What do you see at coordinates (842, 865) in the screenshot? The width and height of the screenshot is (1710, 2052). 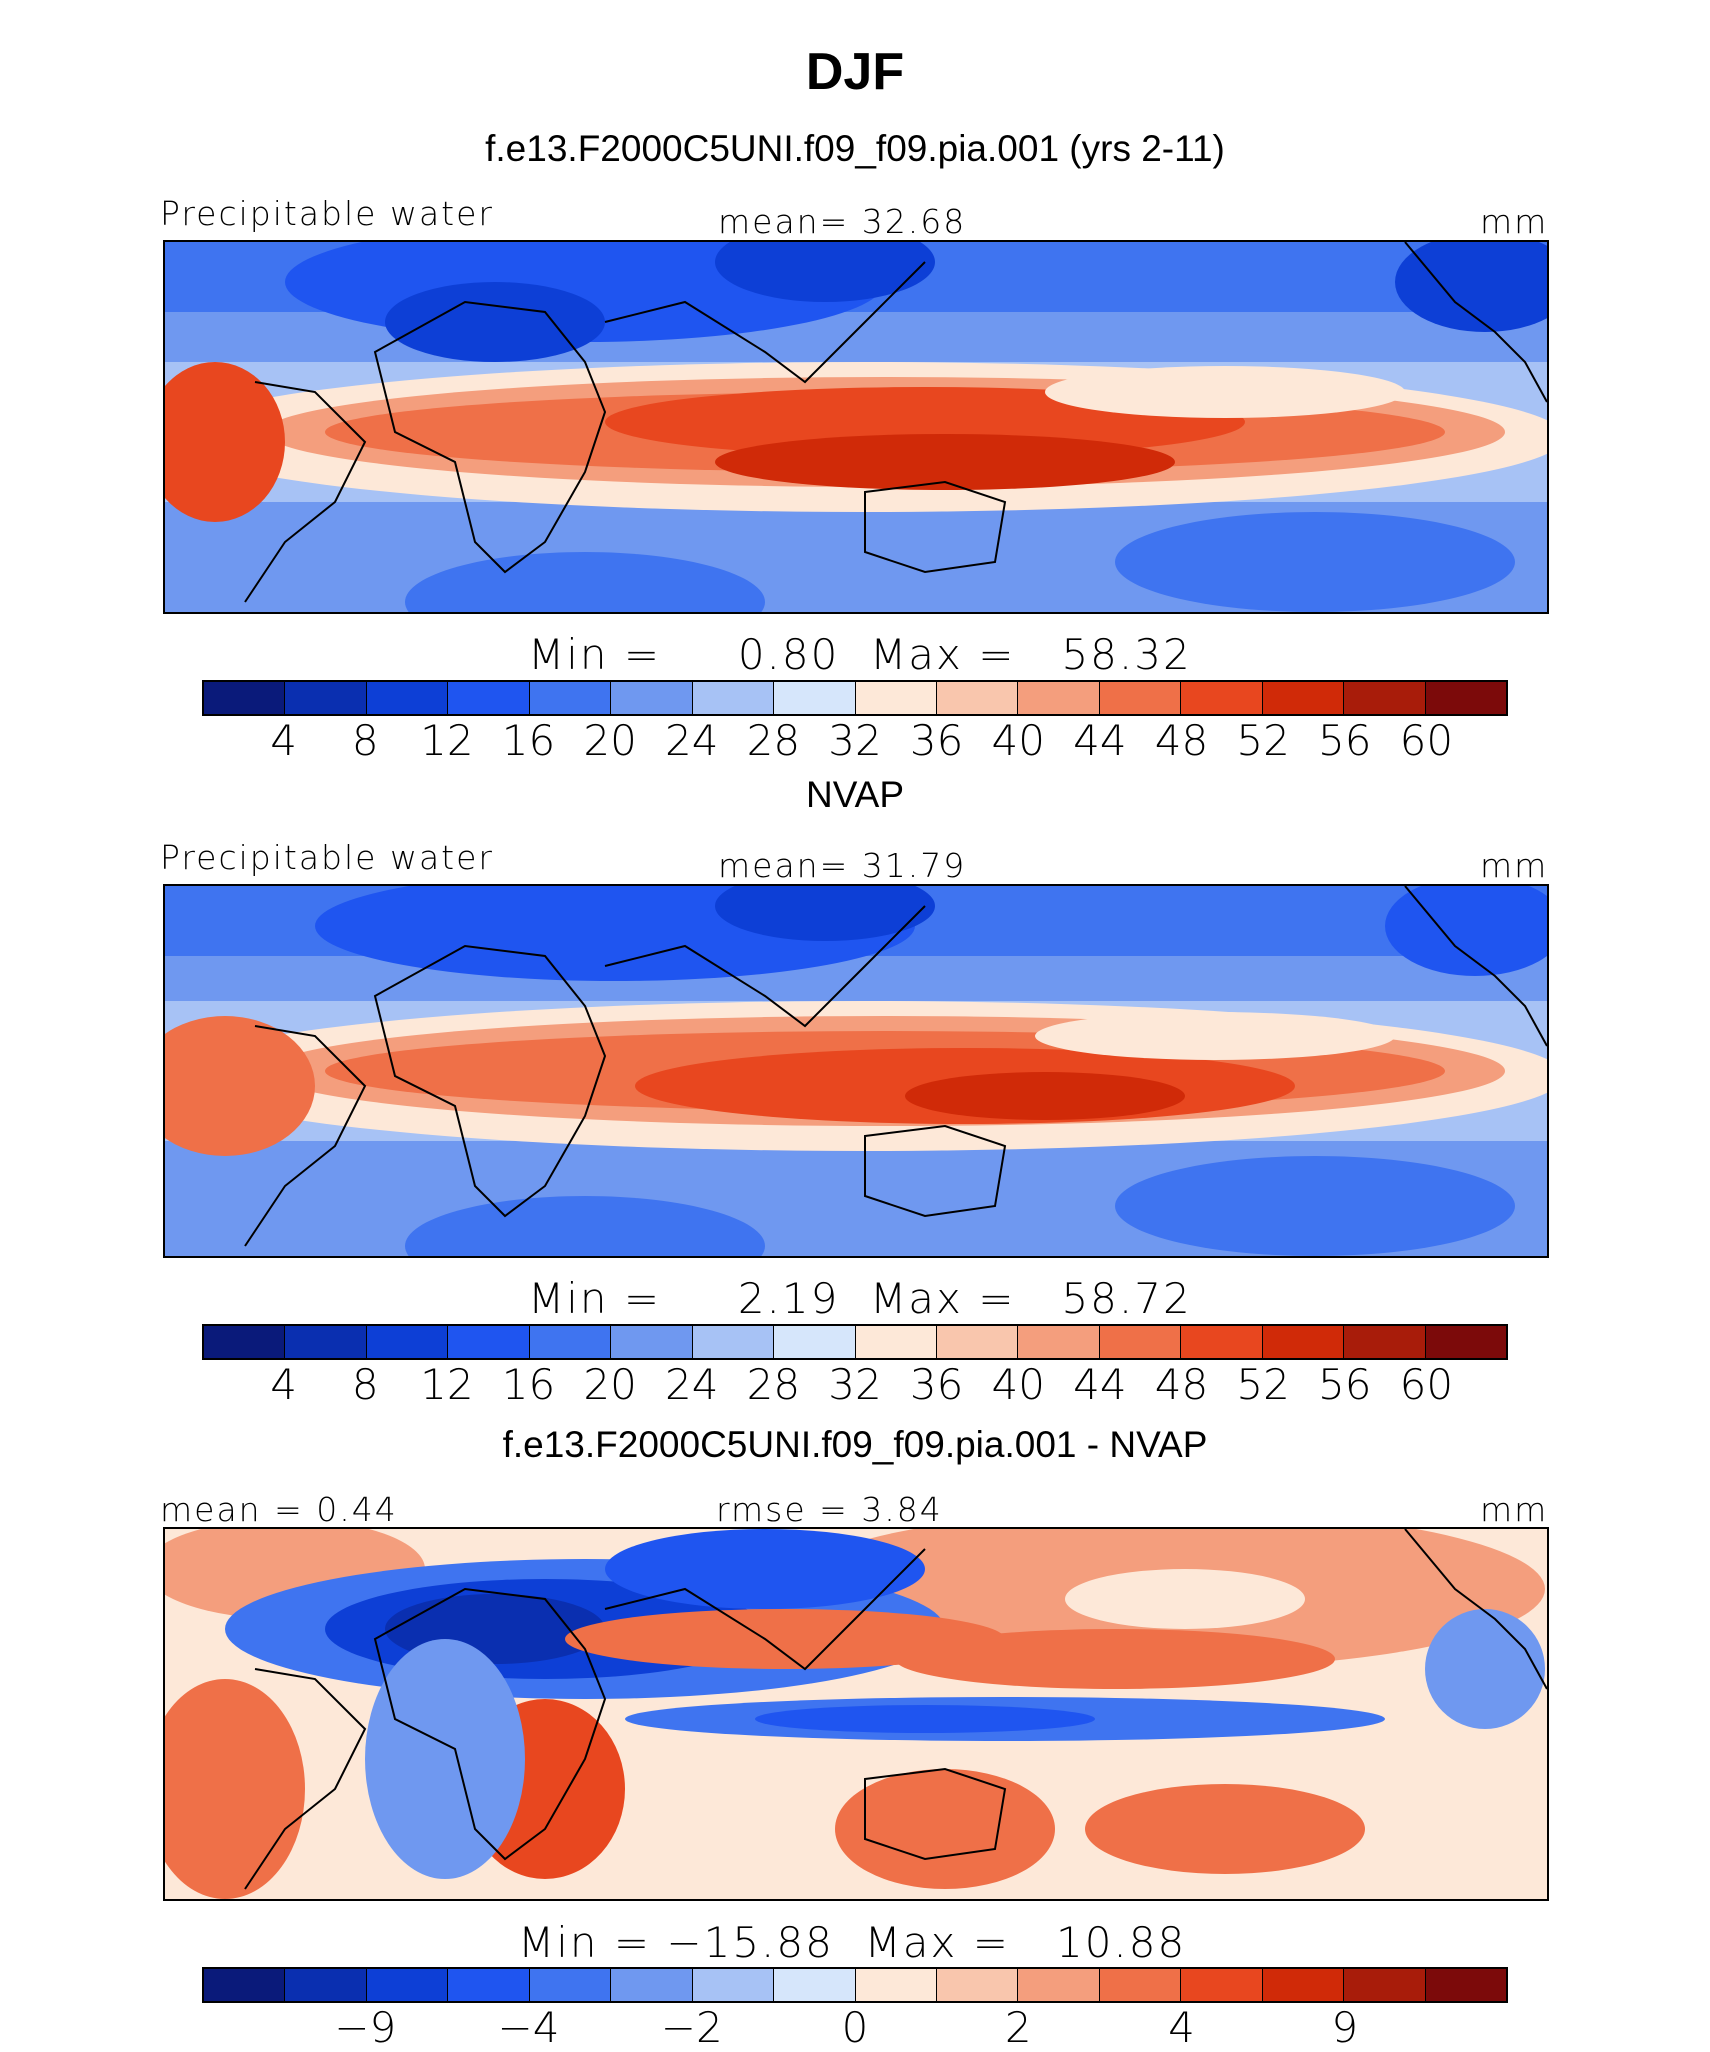 I see `mean-label: mean= 31.79` at bounding box center [842, 865].